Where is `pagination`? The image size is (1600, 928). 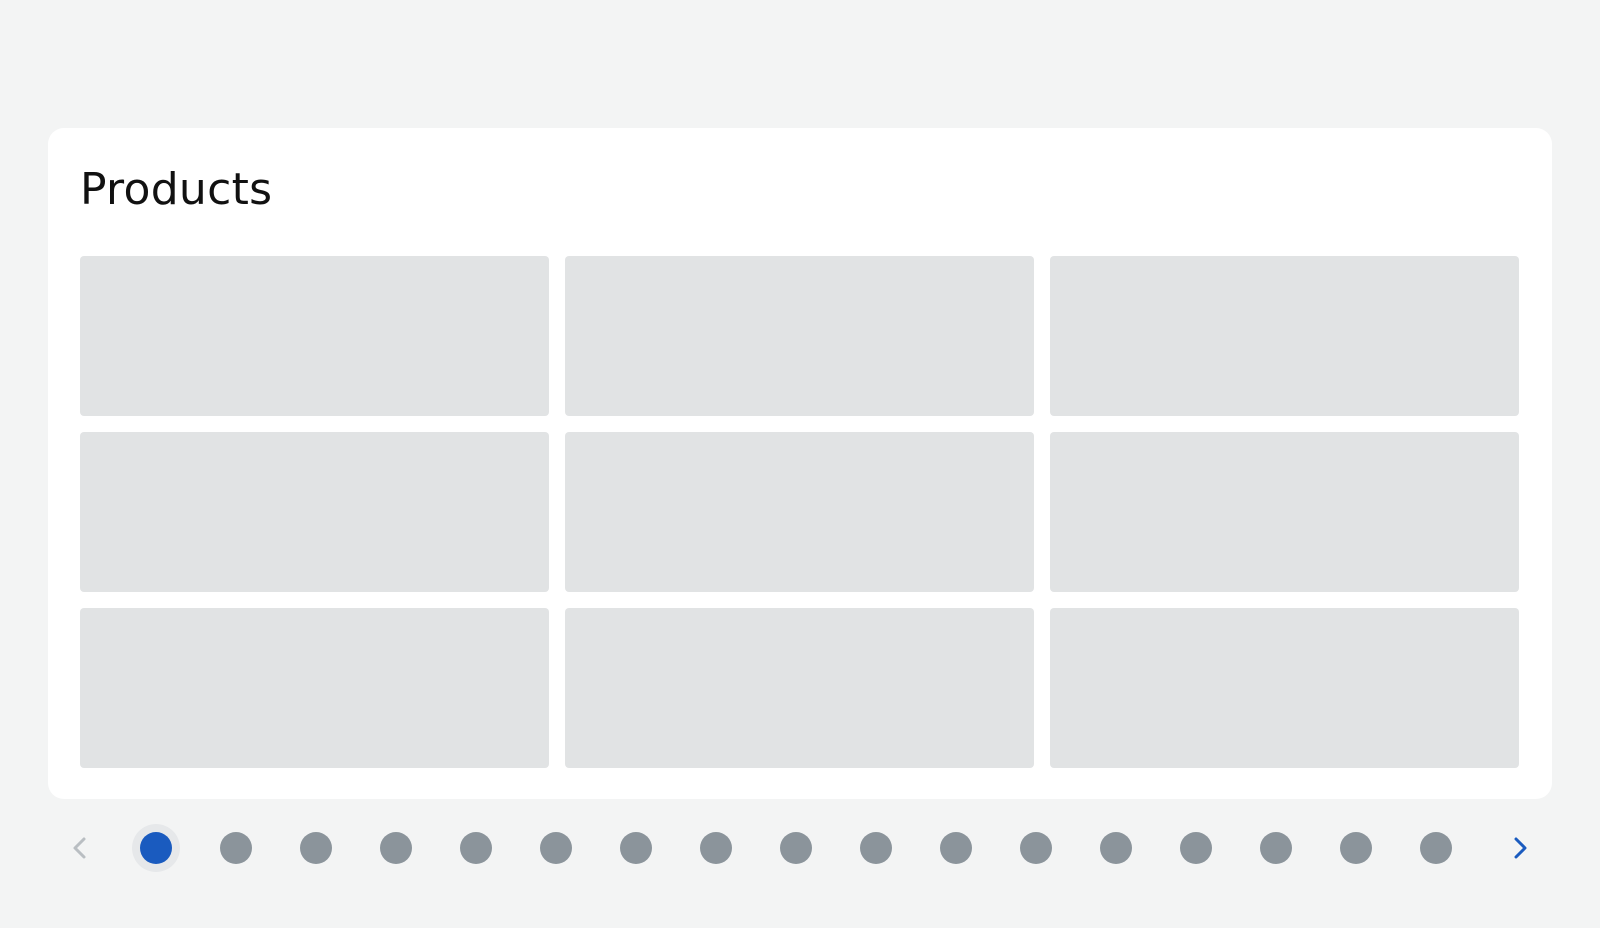 pagination is located at coordinates (800, 848).